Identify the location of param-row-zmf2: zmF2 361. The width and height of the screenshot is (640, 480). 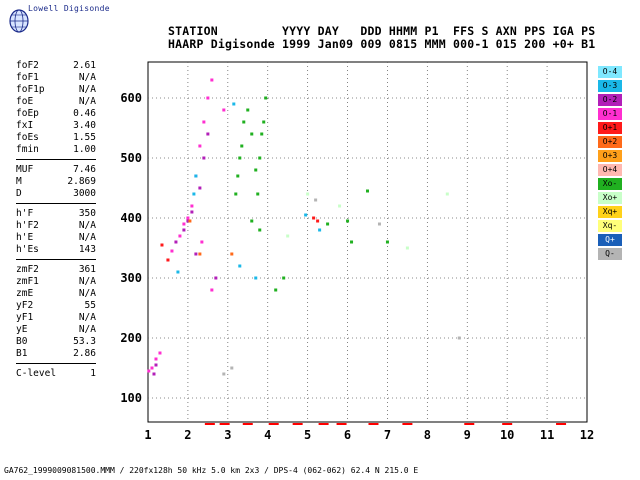
(56, 270).